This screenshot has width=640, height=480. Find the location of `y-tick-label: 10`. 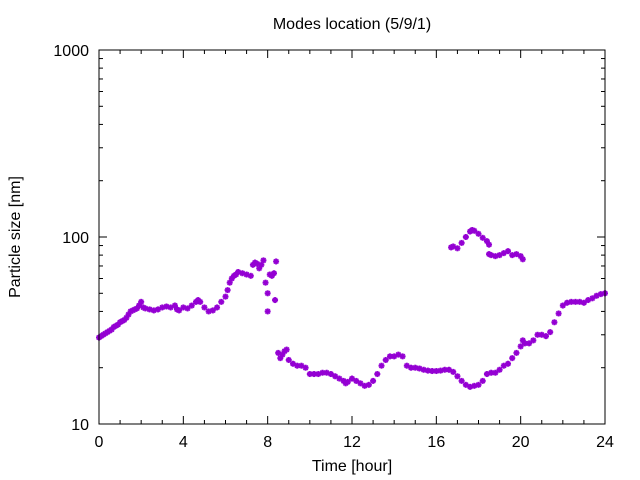

y-tick-label: 10 is located at coordinates (80, 425).